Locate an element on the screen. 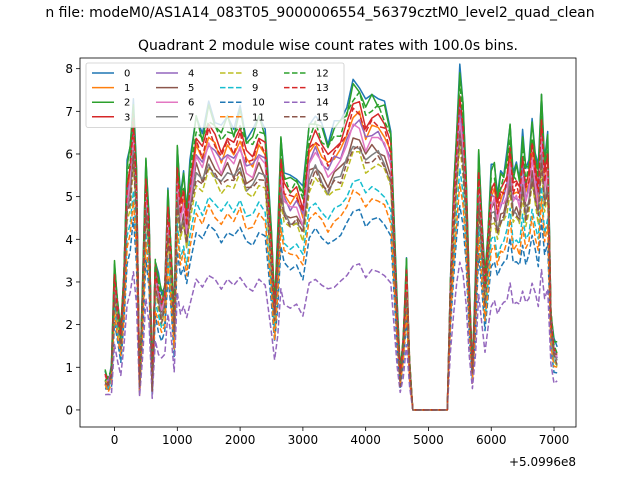  legend-label-7: 7 is located at coordinates (191, 117).